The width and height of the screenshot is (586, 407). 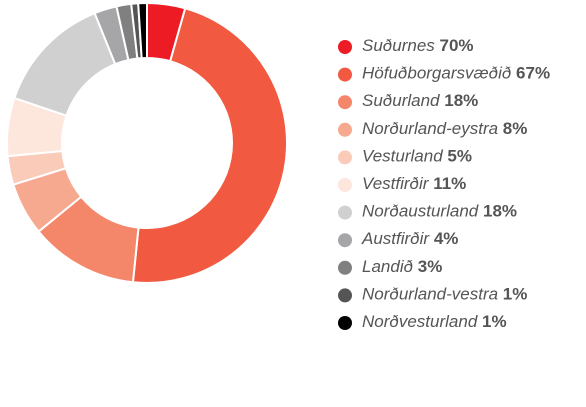 I want to click on legend-label: Norðausturland 18%, so click(x=439, y=211).